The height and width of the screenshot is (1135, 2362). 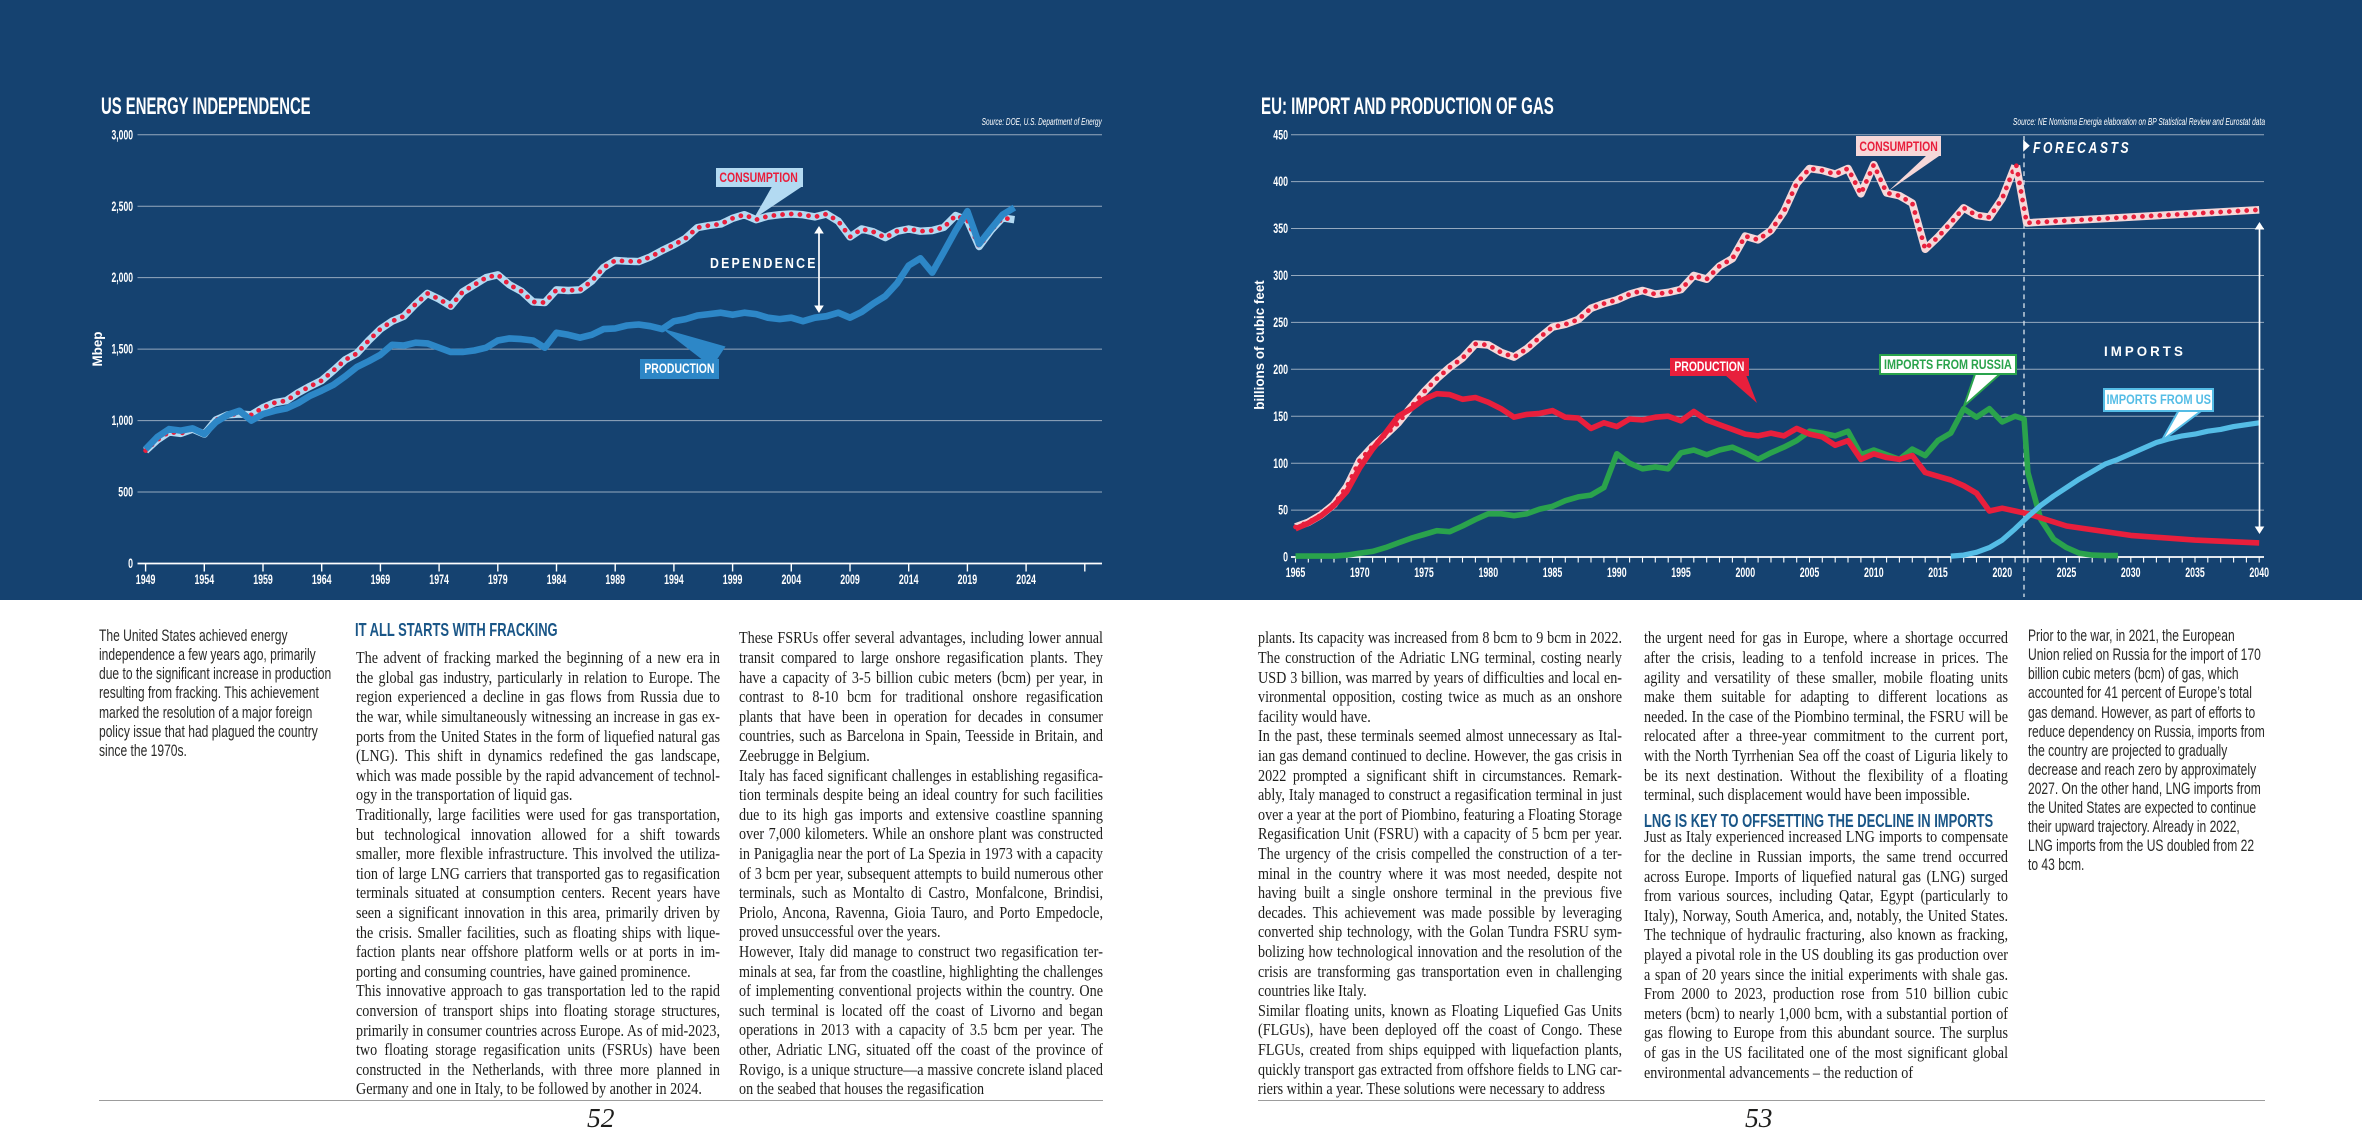 What do you see at coordinates (263, 579) in the screenshot?
I see `svg-text: 1959` at bounding box center [263, 579].